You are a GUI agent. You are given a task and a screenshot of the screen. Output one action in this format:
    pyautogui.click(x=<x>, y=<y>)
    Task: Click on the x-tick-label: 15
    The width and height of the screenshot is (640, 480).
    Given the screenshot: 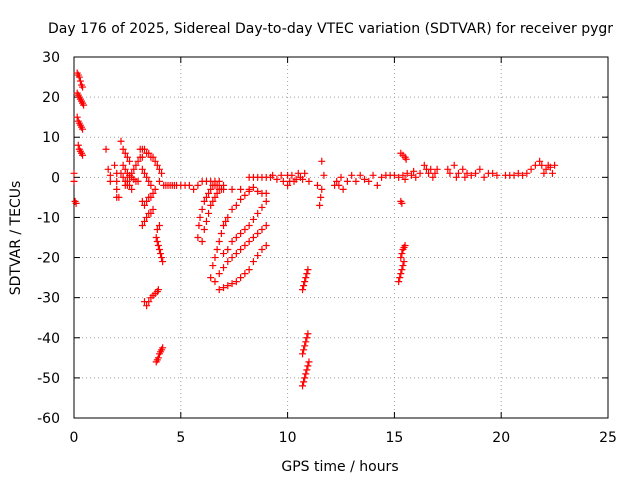 What is the action you would take?
    pyautogui.click(x=394, y=438)
    